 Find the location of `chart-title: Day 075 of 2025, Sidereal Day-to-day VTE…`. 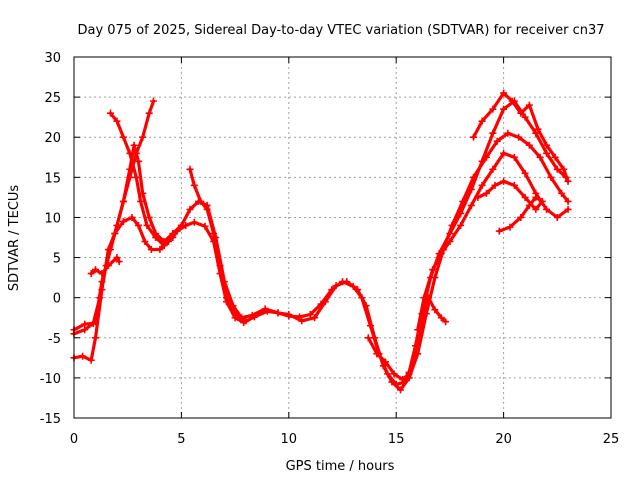

chart-title: Day 075 of 2025, Sidereal Day-to-day VTE… is located at coordinates (340, 30).